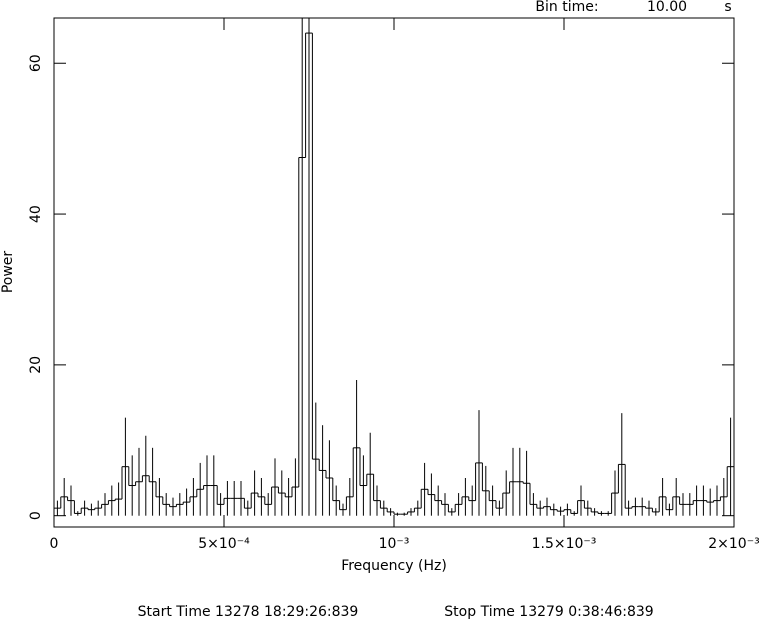  I want to click on bin-time-value: 10.00, so click(667, 7).